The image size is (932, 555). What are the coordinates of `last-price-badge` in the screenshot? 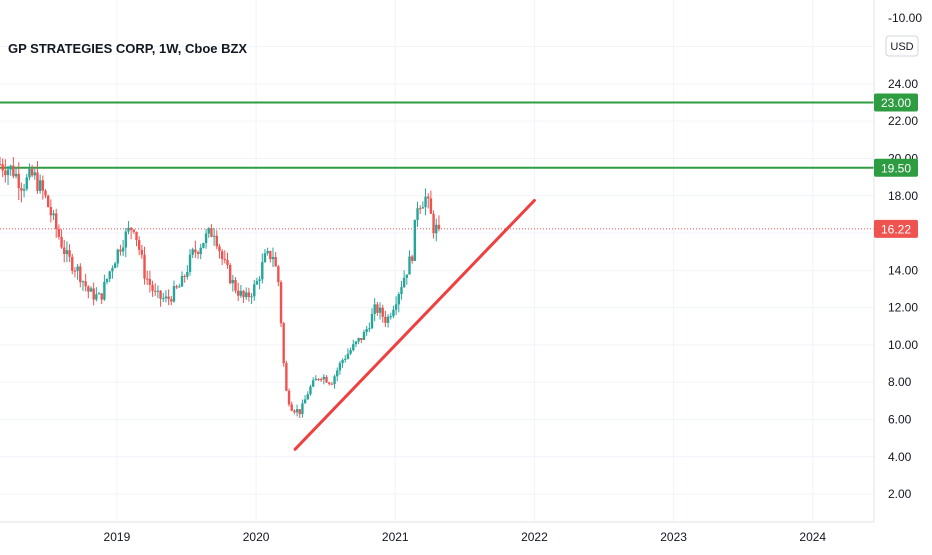 It's located at (896, 228).